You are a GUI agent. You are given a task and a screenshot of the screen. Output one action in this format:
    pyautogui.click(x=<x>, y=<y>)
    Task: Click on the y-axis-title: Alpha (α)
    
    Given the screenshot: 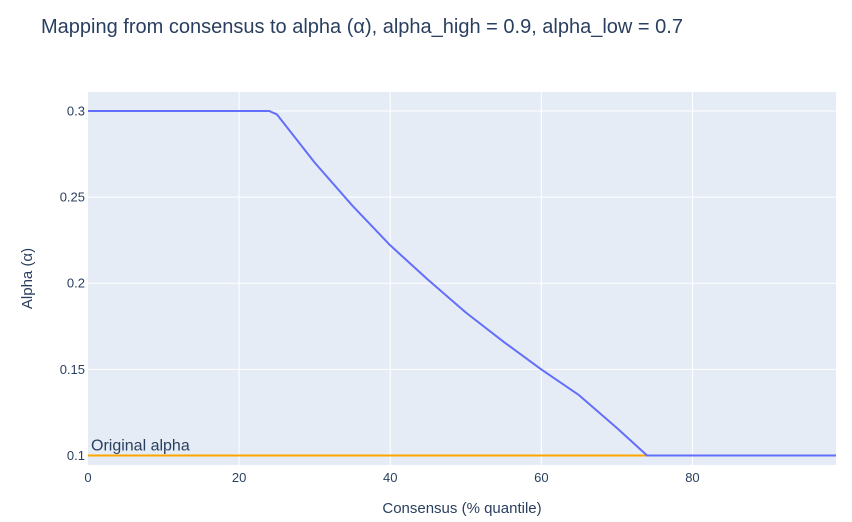 What is the action you would take?
    pyautogui.click(x=27, y=278)
    